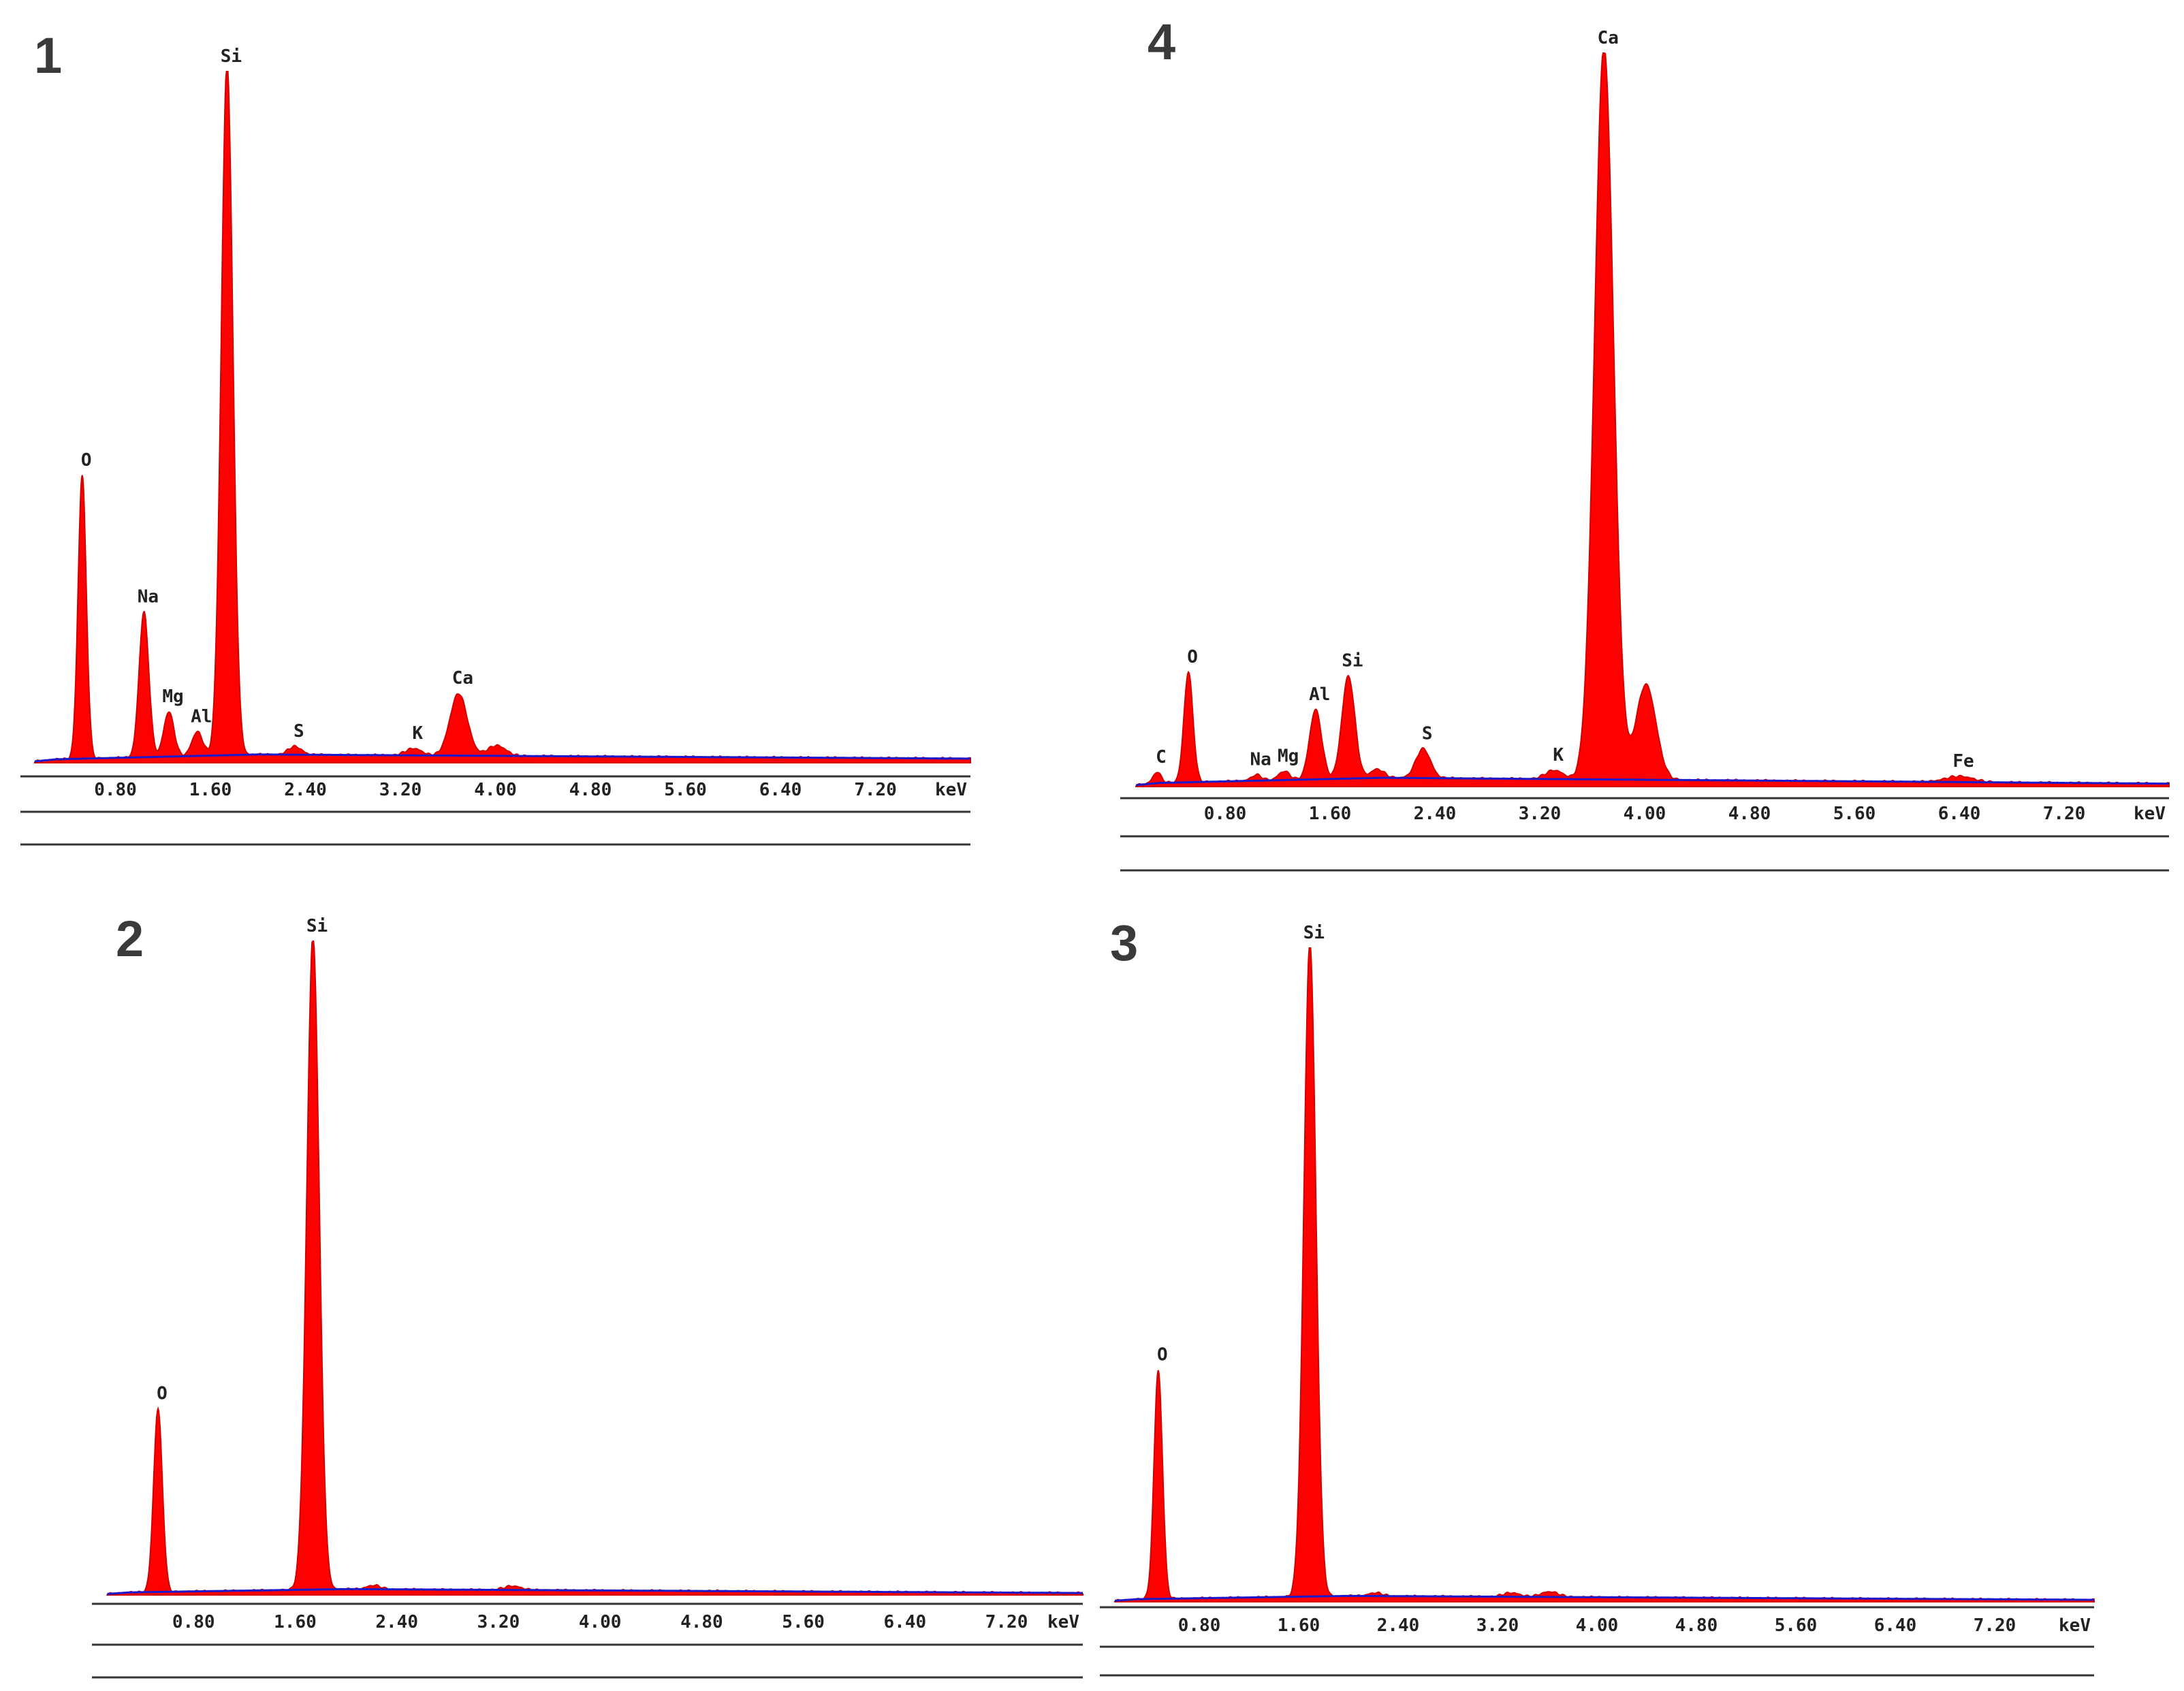 The height and width of the screenshot is (1691, 2184). What do you see at coordinates (1161, 758) in the screenshot?
I see `peak-label: C` at bounding box center [1161, 758].